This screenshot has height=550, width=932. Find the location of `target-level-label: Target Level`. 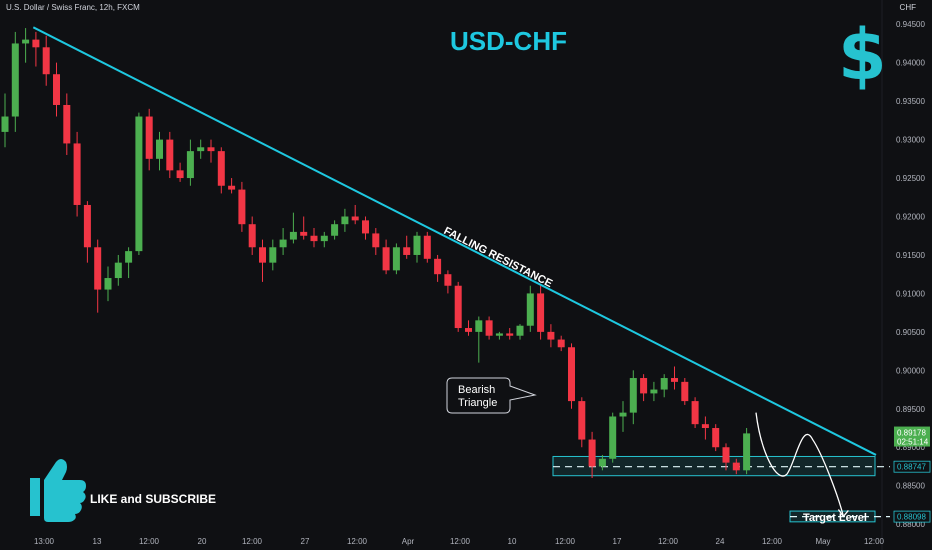

target-level-label: Target Level is located at coordinates (835, 518).